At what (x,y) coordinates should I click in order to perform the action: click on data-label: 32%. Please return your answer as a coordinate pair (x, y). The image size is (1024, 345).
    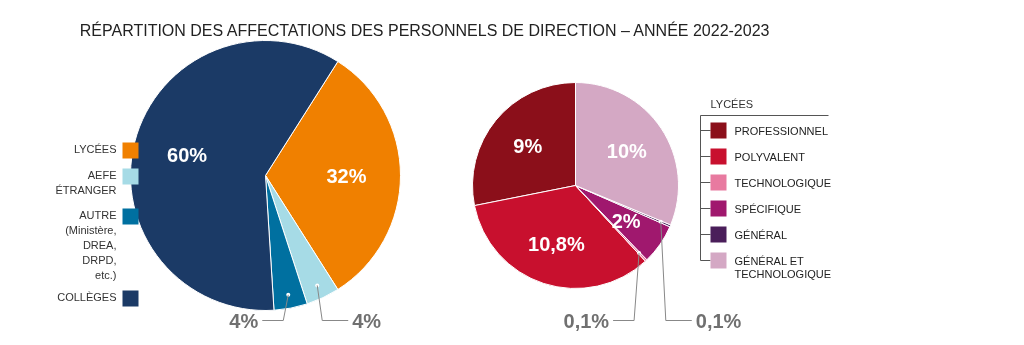
    Looking at the image, I should click on (346, 175).